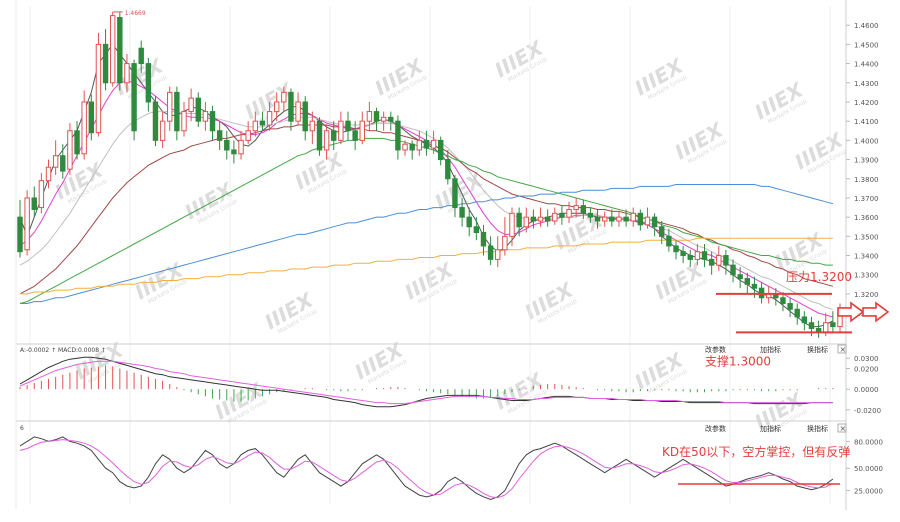 This screenshot has width=900, height=522. Describe the element at coordinates (433, 376) in the screenshot. I see `macd-panel: A:-0.0002 ↑ MACD:0.0008 ↑ 改参数 加指标 换指标 ×` at that location.